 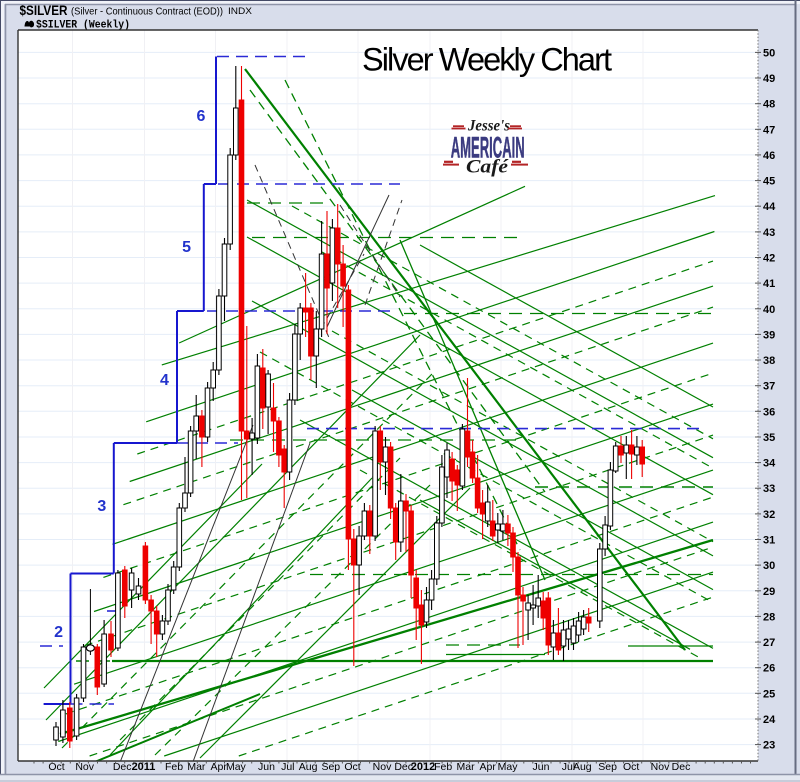 What do you see at coordinates (769, 669) in the screenshot?
I see `svg-text: 26` at bounding box center [769, 669].